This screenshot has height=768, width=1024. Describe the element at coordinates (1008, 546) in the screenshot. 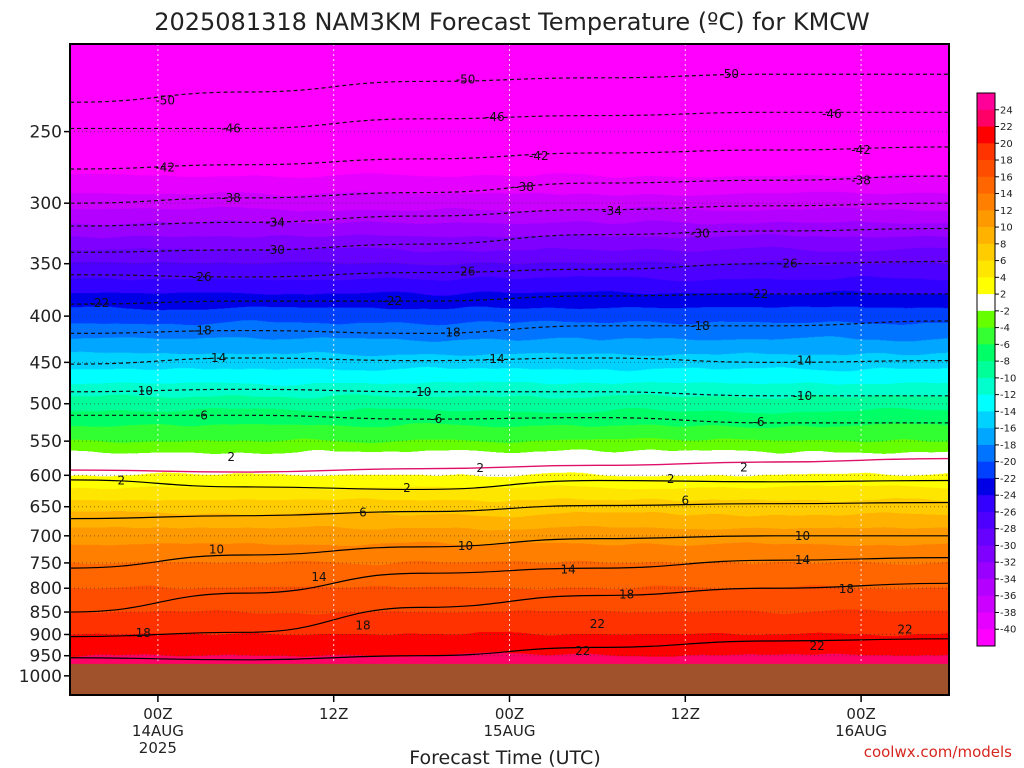

I see `colorbar-label: -30` at that location.